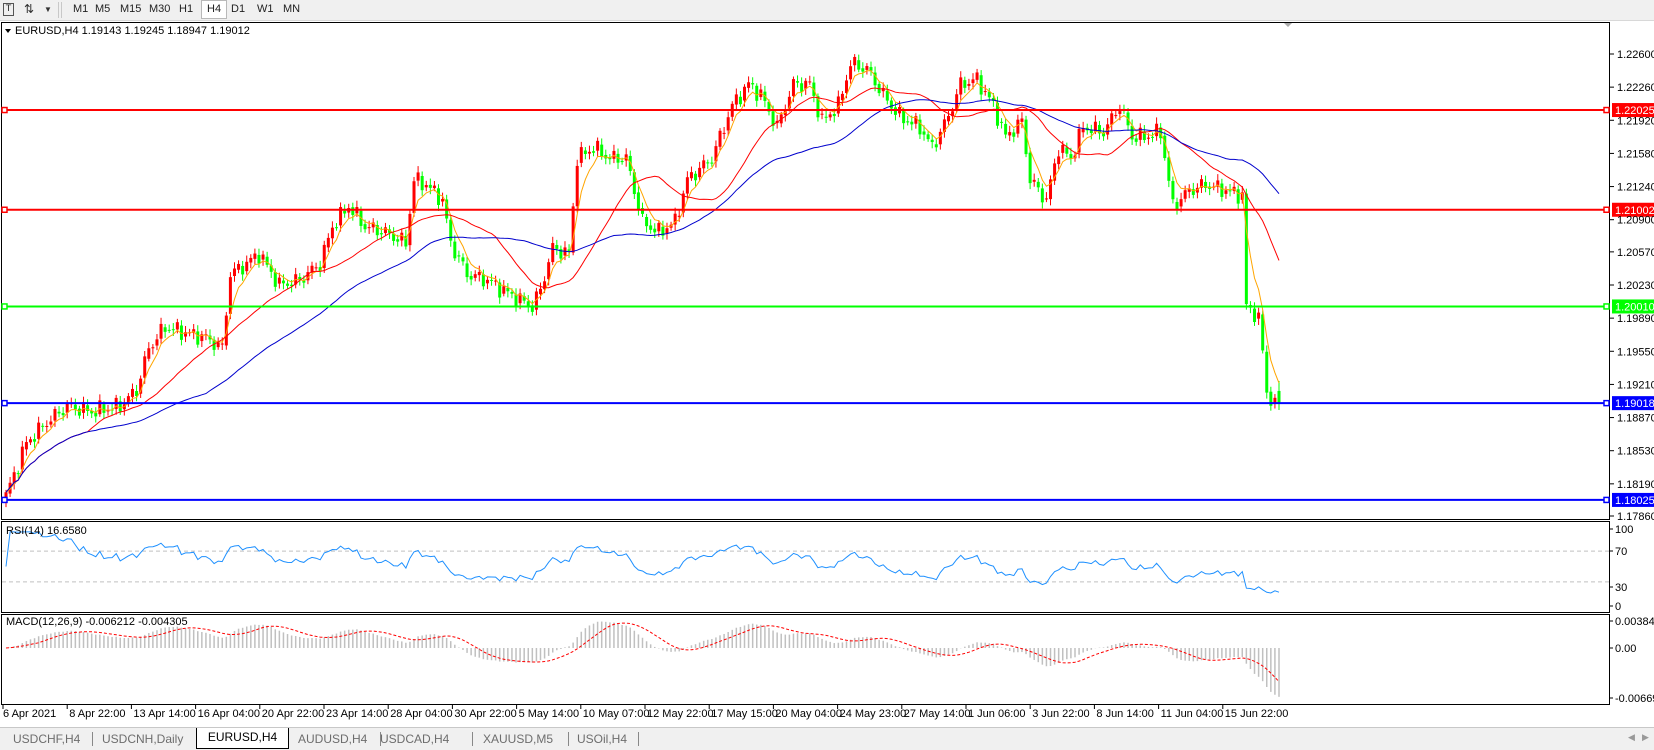 The image size is (1654, 750). What do you see at coordinates (518, 739) in the screenshot?
I see `tab-xauusd-m5: XAUUSD,M5` at bounding box center [518, 739].